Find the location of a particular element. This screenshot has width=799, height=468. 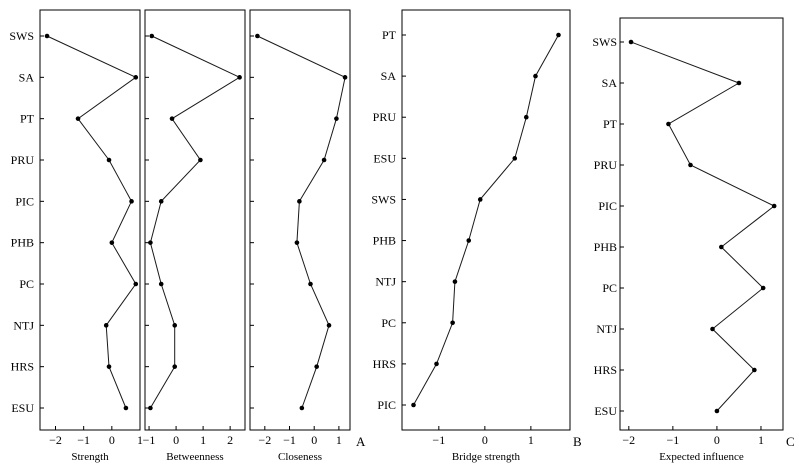

panel-label-a: A is located at coordinates (361, 441).